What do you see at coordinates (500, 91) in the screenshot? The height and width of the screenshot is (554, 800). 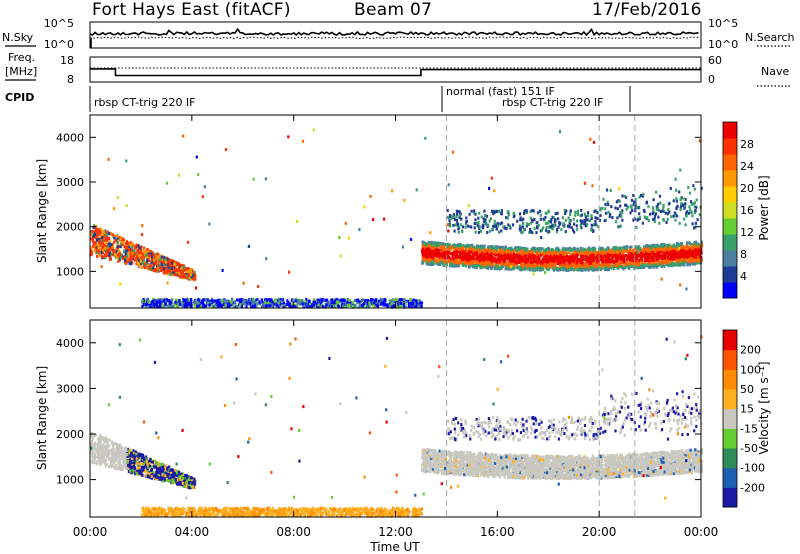 I see `cpid-segment-2: normal (fast) 151 IF` at bounding box center [500, 91].